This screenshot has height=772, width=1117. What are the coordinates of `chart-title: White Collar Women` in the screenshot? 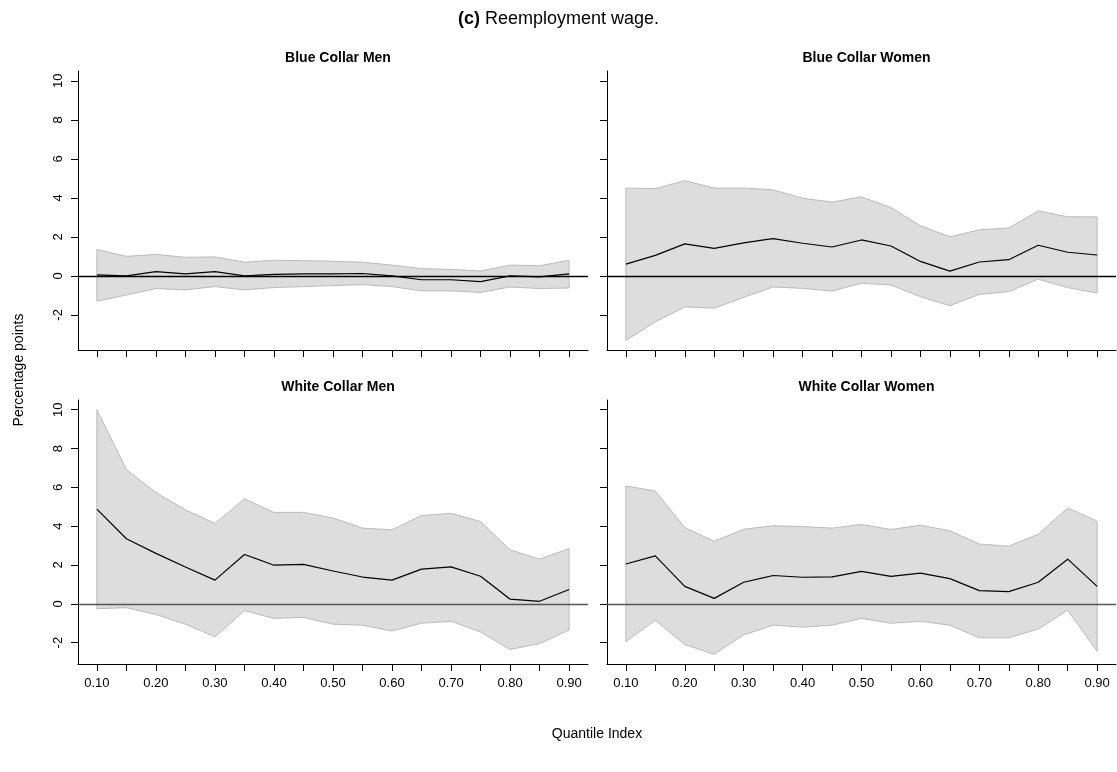 It's located at (866, 386).